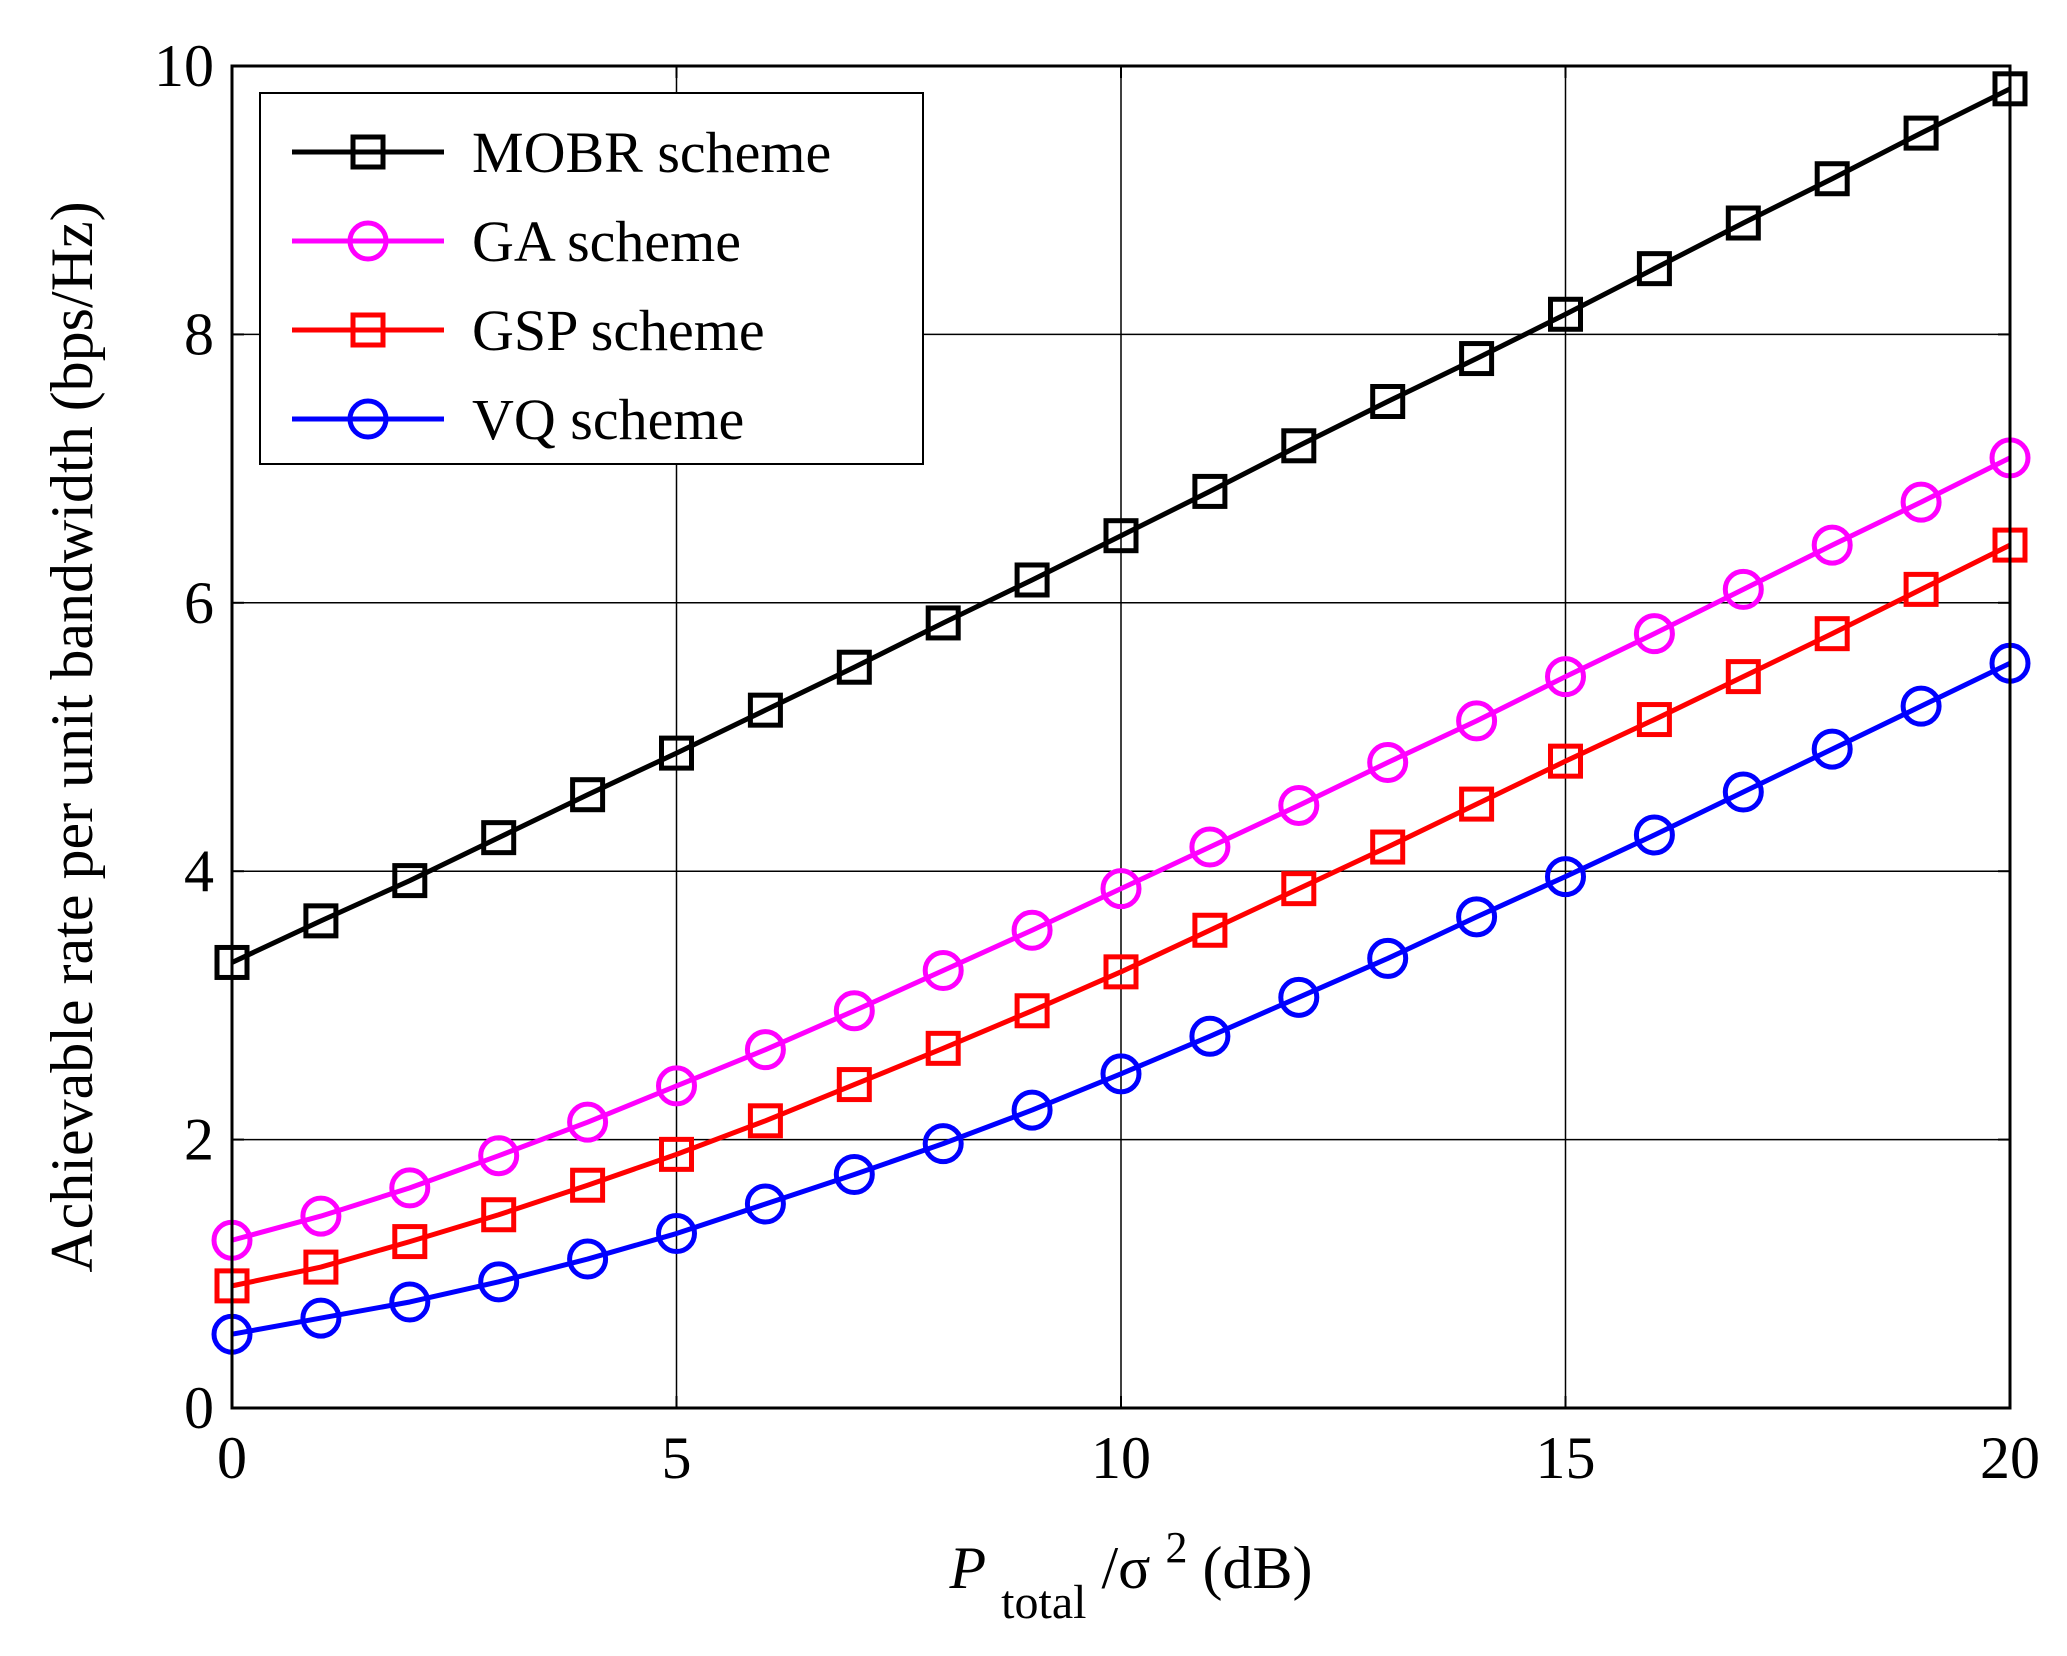 This screenshot has height=1656, width=2067. What do you see at coordinates (368, 152) in the screenshot?
I see `legend-marker-mobr` at bounding box center [368, 152].